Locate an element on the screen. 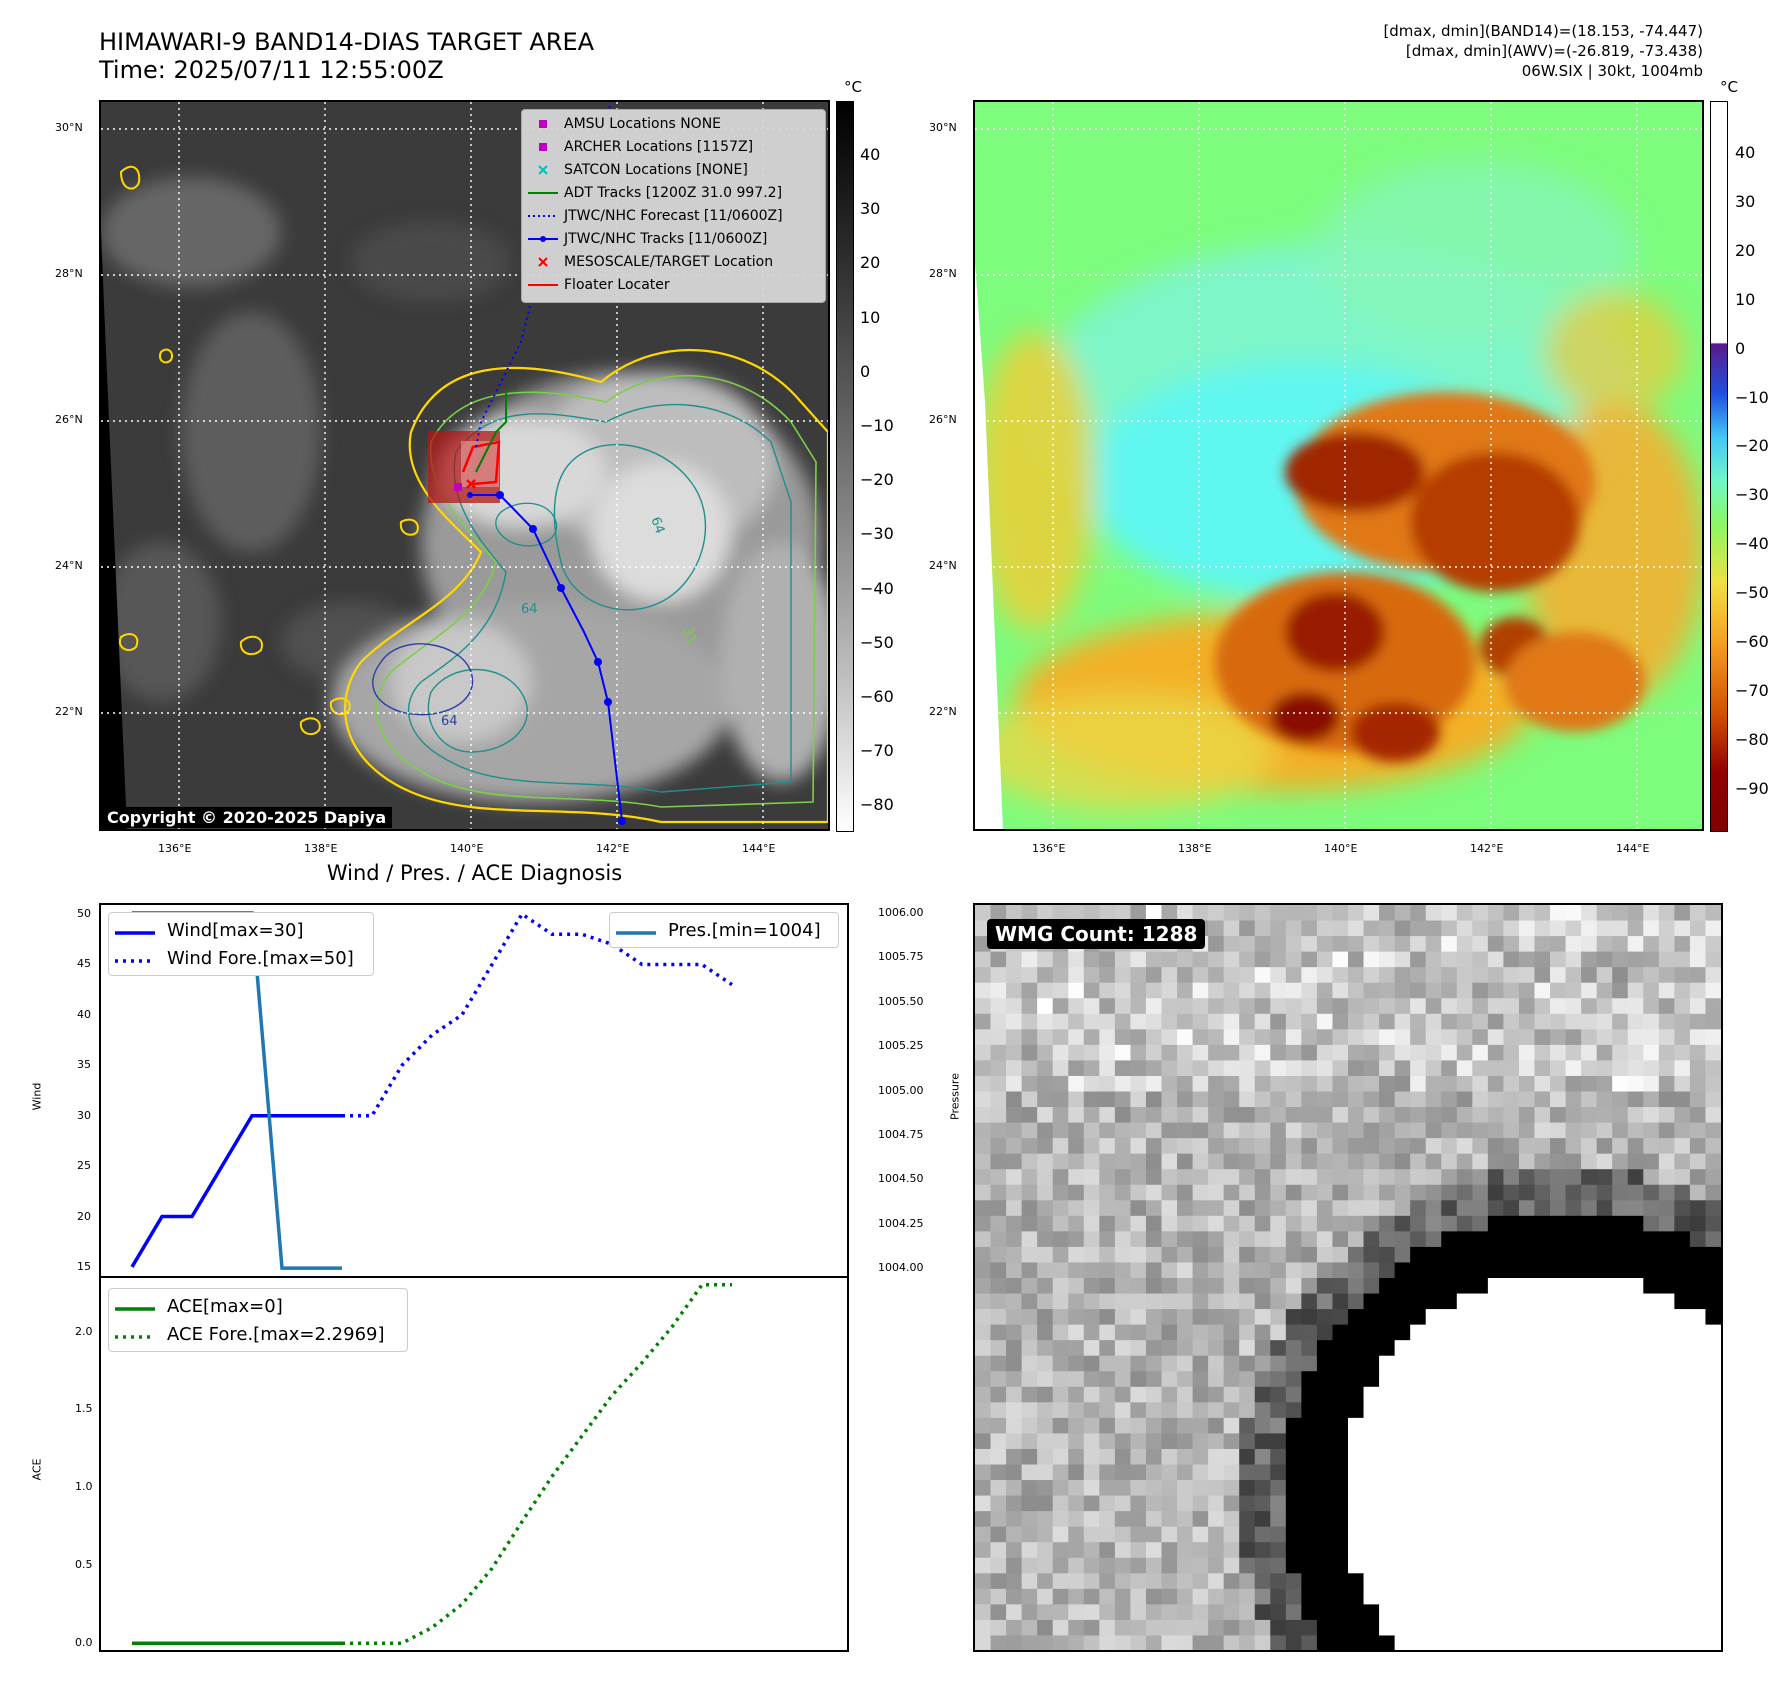 This screenshot has width=1792, height=1690. legend-label: ADT Tracks [1200Z 31.0 997.2] is located at coordinates (673, 192).